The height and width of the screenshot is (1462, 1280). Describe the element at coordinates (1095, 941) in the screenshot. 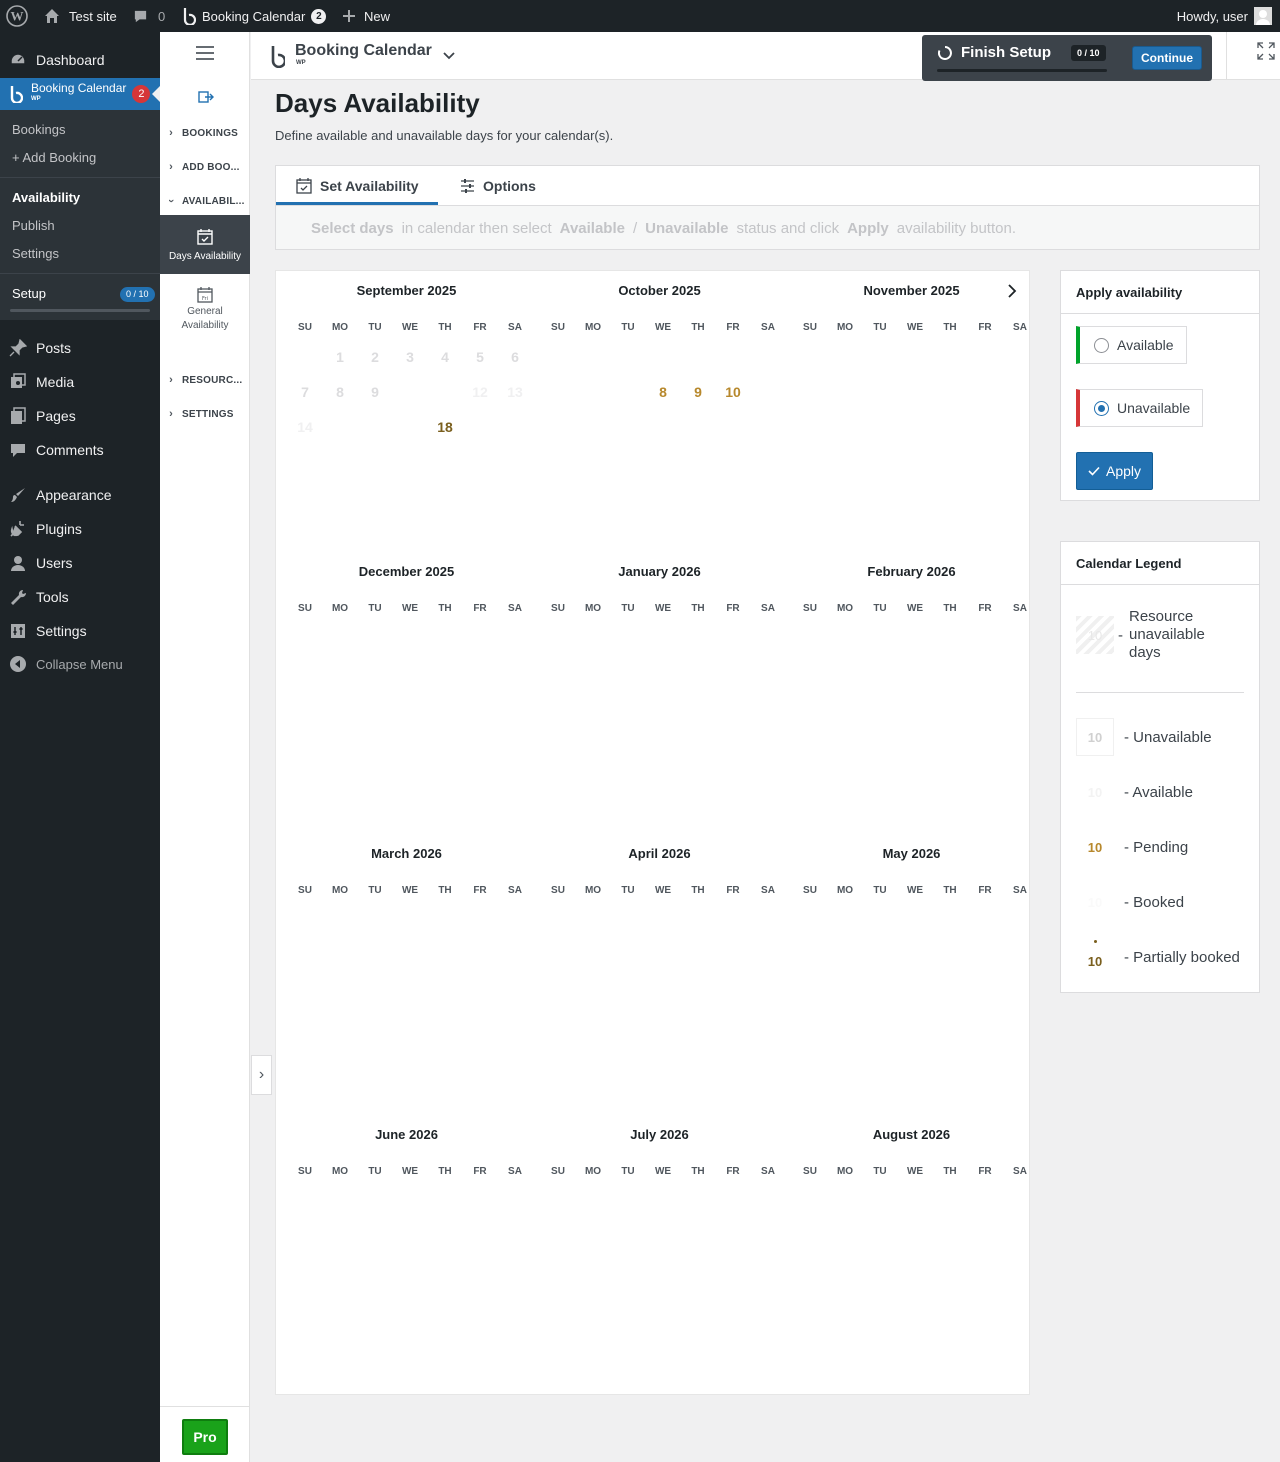

I see `partial-marker` at that location.